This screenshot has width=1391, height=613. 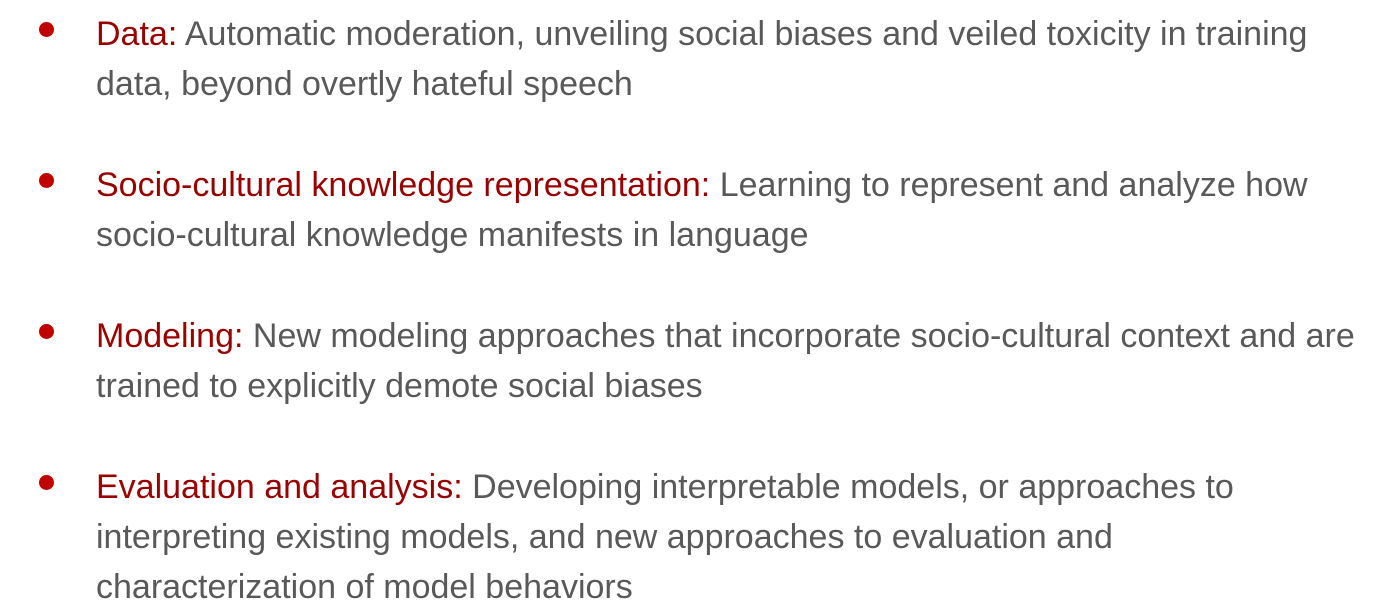 I want to click on list-item-term: Socio-cultural knowledge representation, so click(x=398, y=185).